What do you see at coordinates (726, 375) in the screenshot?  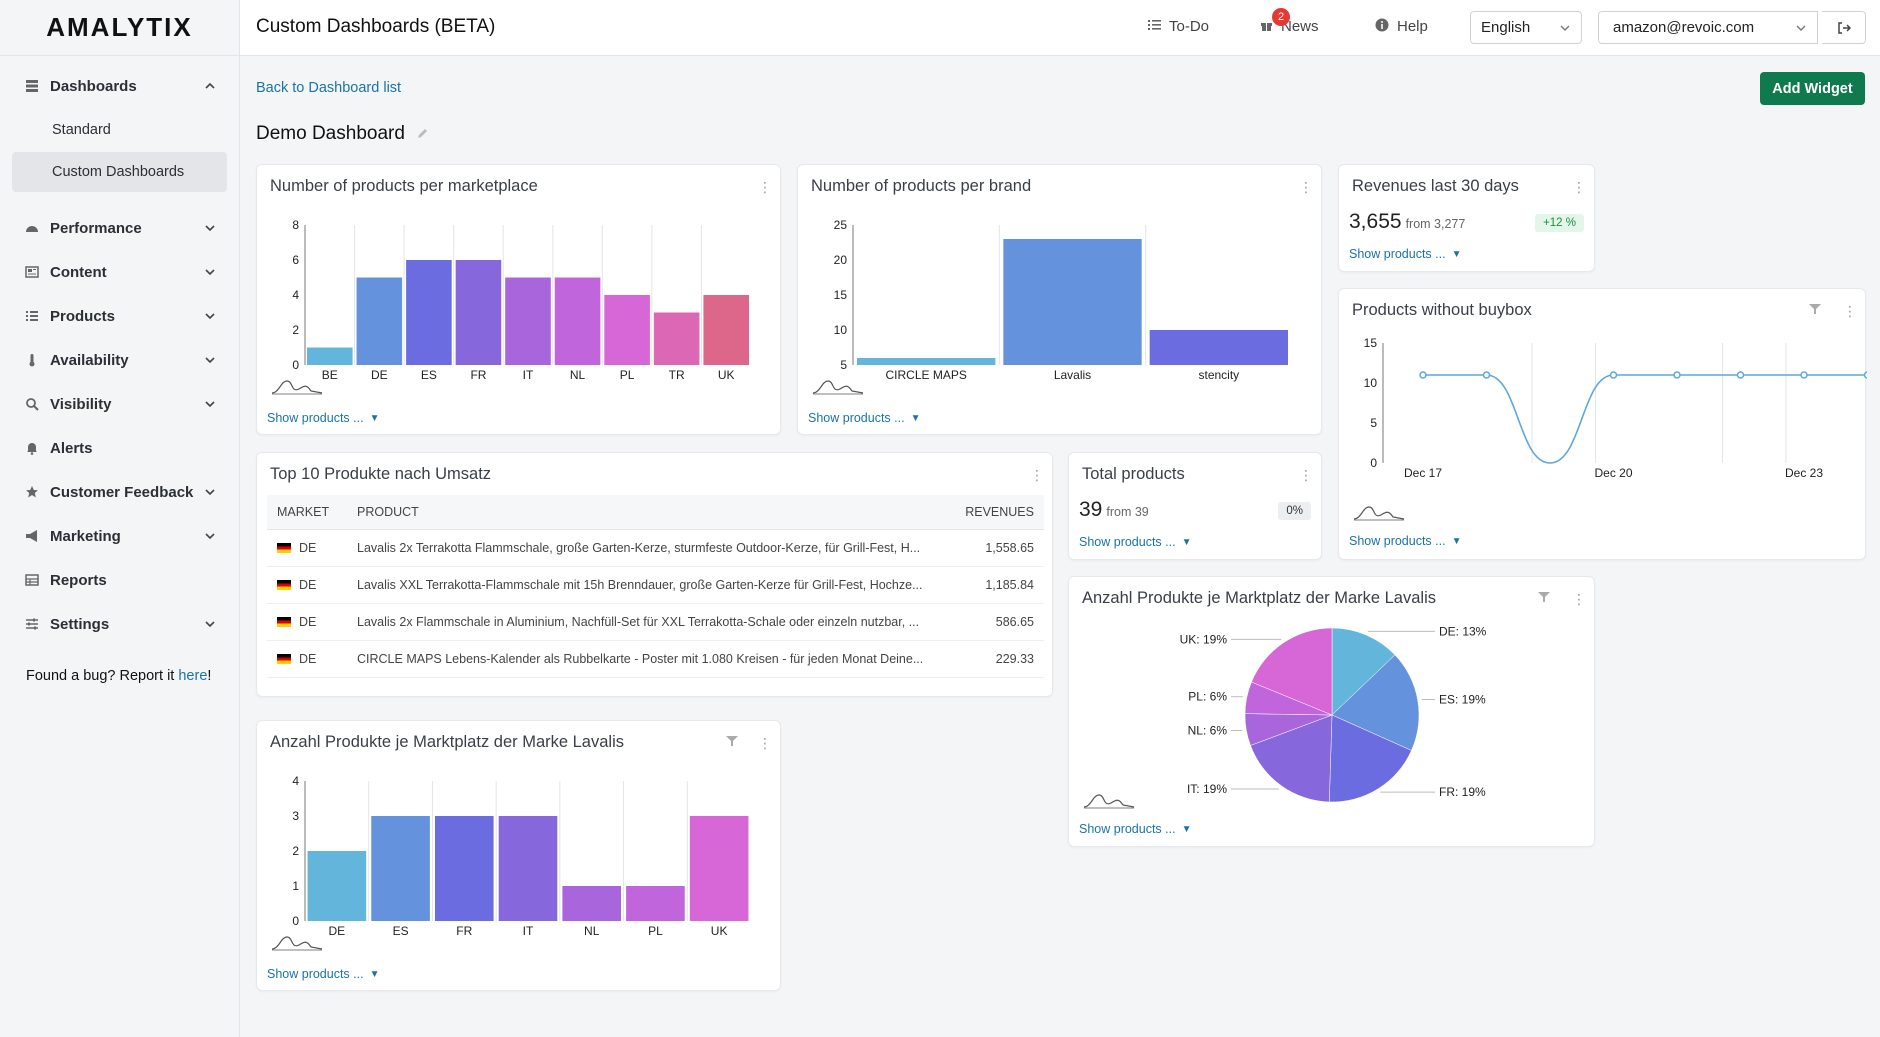 I see `x-tick-label: UK` at bounding box center [726, 375].